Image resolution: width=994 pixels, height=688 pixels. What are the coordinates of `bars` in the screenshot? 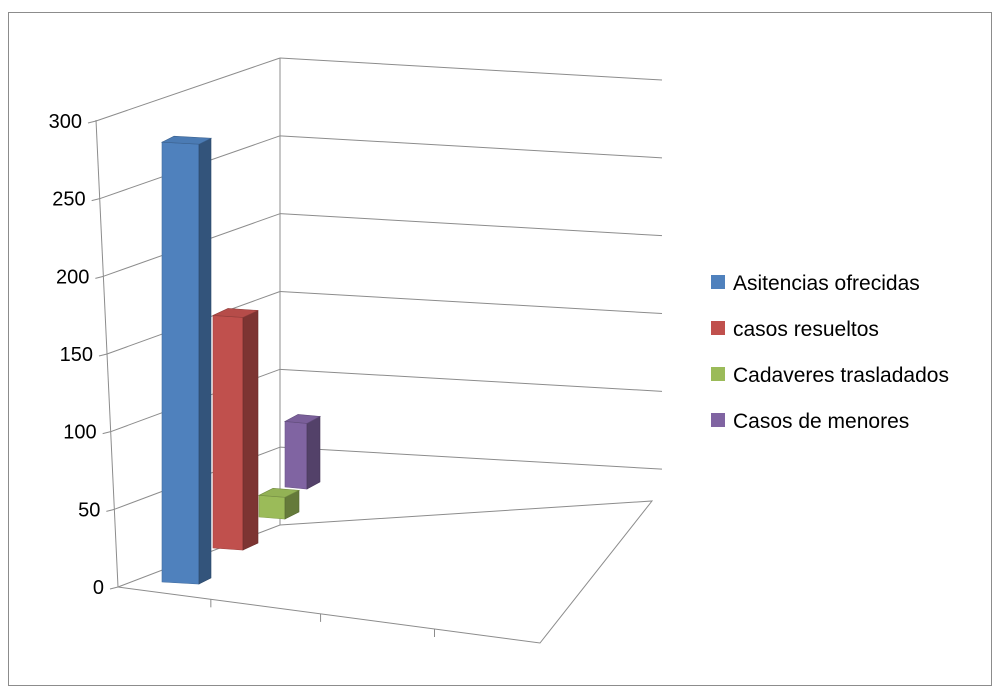 It's located at (241, 360).